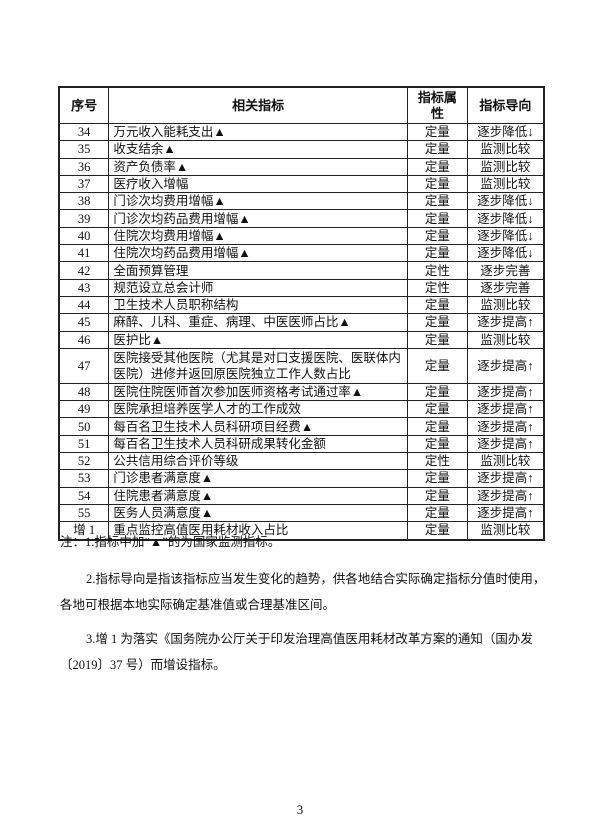  What do you see at coordinates (84, 392) in the screenshot?
I see `cell-seq: 48` at bounding box center [84, 392].